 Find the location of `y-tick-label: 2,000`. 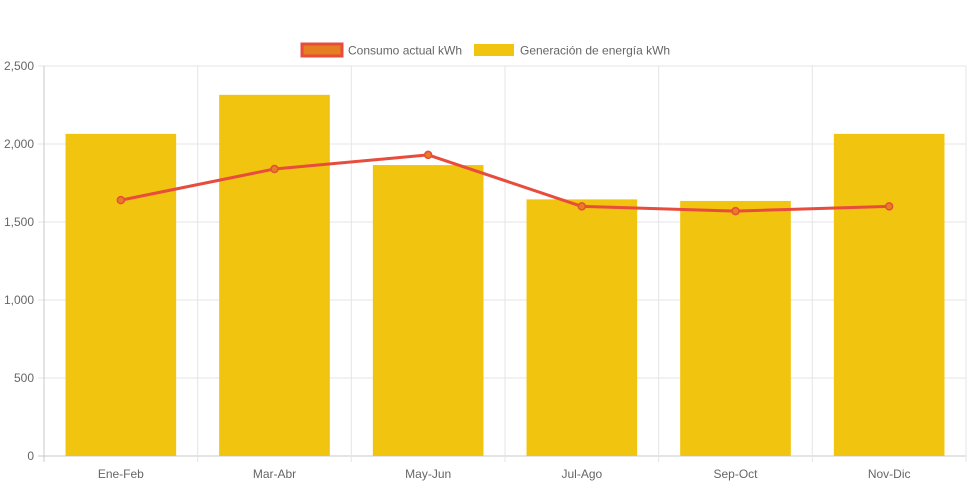

y-tick-label: 2,000 is located at coordinates (19, 144).